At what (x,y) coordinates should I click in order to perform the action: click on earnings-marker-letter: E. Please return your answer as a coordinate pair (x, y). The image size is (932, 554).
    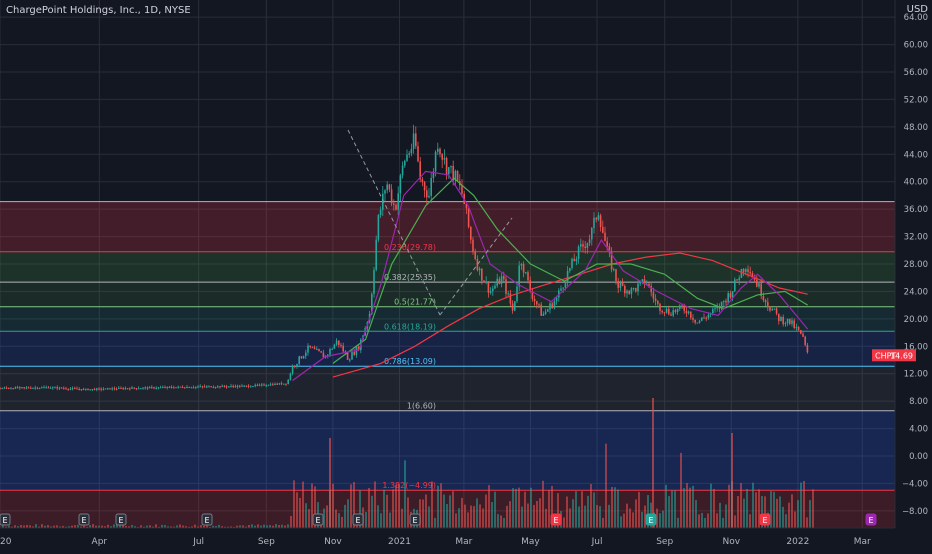
    Looking at the image, I should click on (120, 520).